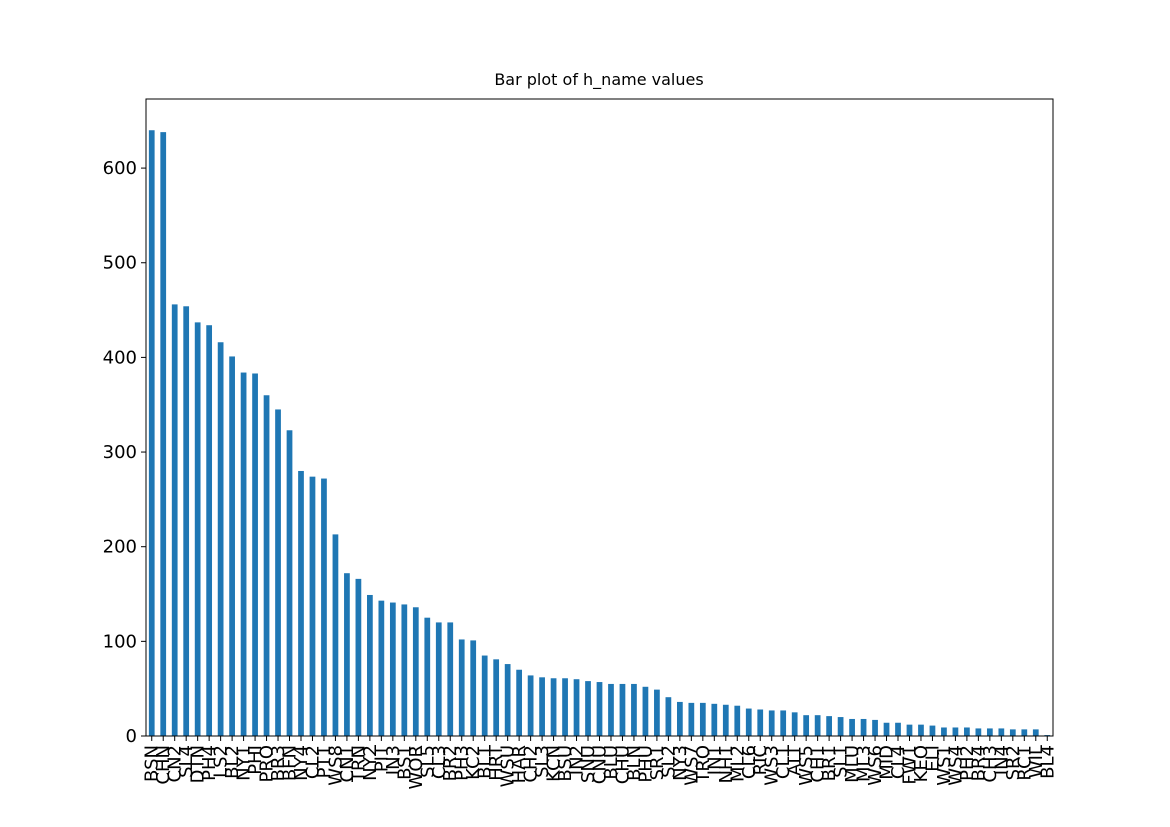 This screenshot has width=1170, height=827. Describe the element at coordinates (1036, 761) in the screenshot. I see `x-tick-label: WIL` at that location.